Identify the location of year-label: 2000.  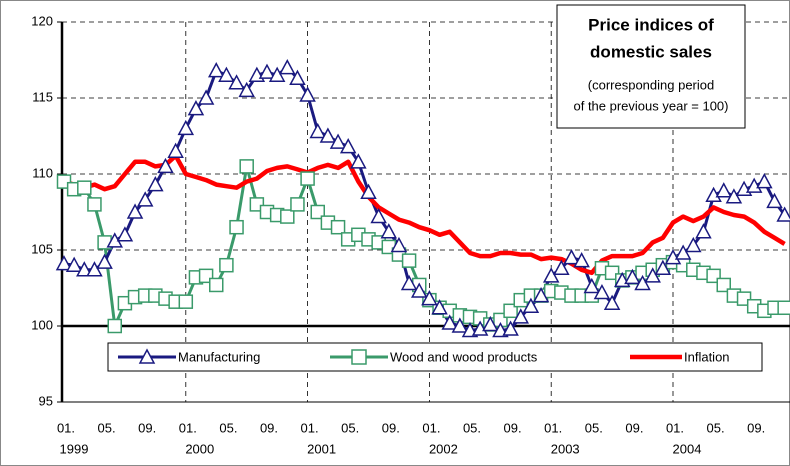
(199, 448).